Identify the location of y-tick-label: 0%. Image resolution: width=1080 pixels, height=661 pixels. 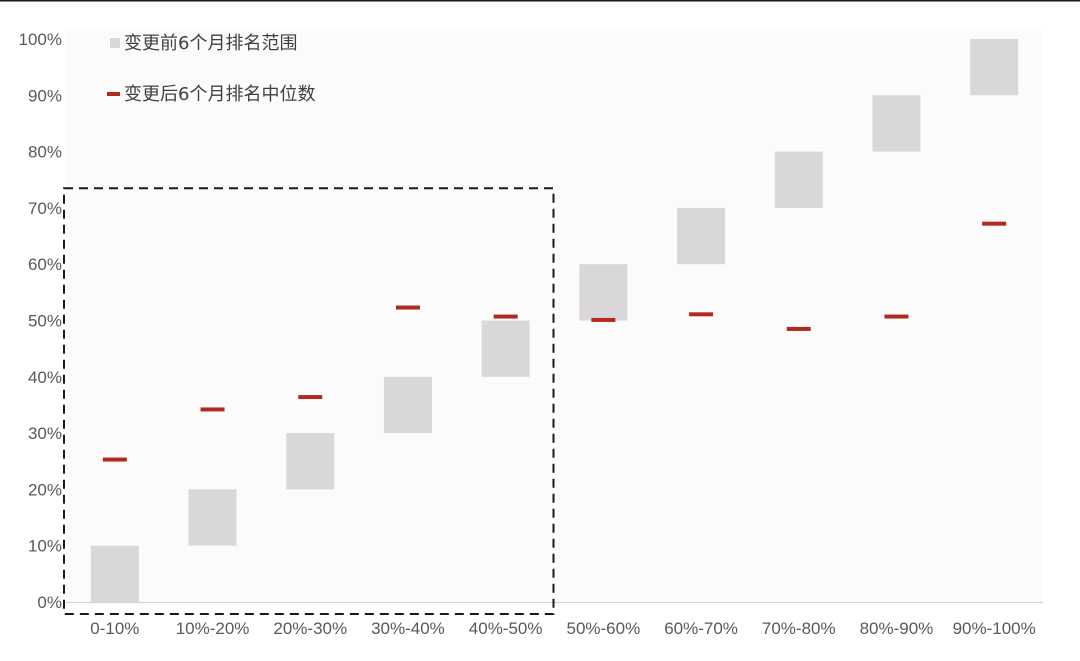
(49, 602).